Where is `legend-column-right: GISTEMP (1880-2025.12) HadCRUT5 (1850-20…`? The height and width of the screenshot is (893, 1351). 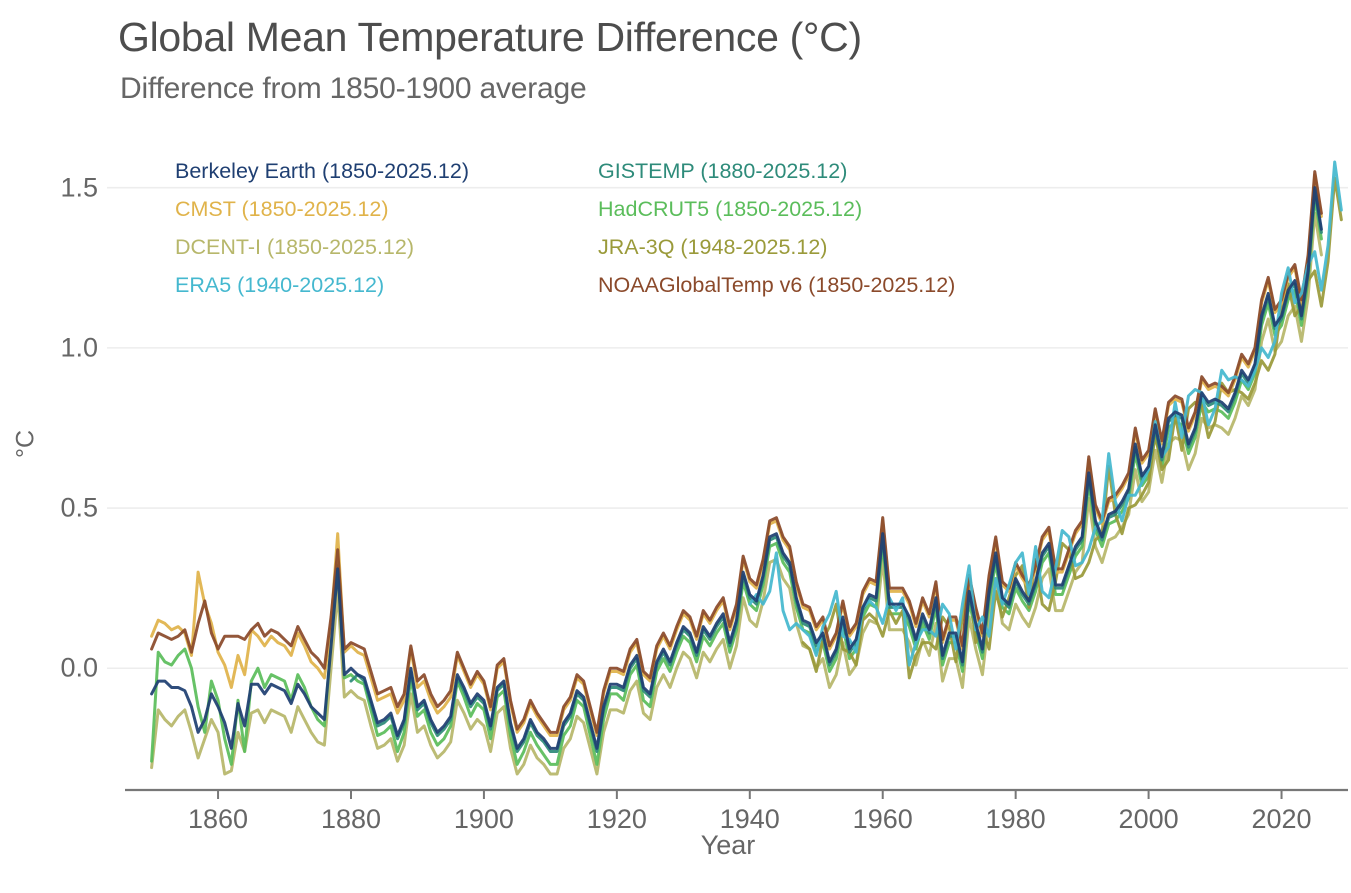
legend-column-right: GISTEMP (1880-2025.12) HadCRUT5 (1850-20… is located at coordinates (776, 228).